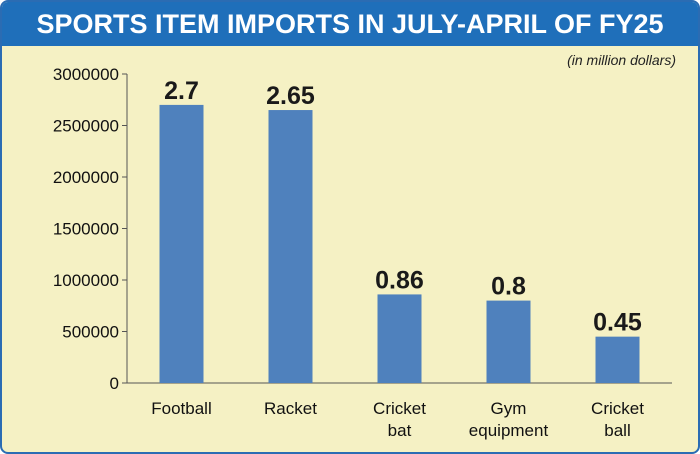 Image resolution: width=700 pixels, height=454 pixels. I want to click on bar-value-label: 2.7, so click(181, 91).